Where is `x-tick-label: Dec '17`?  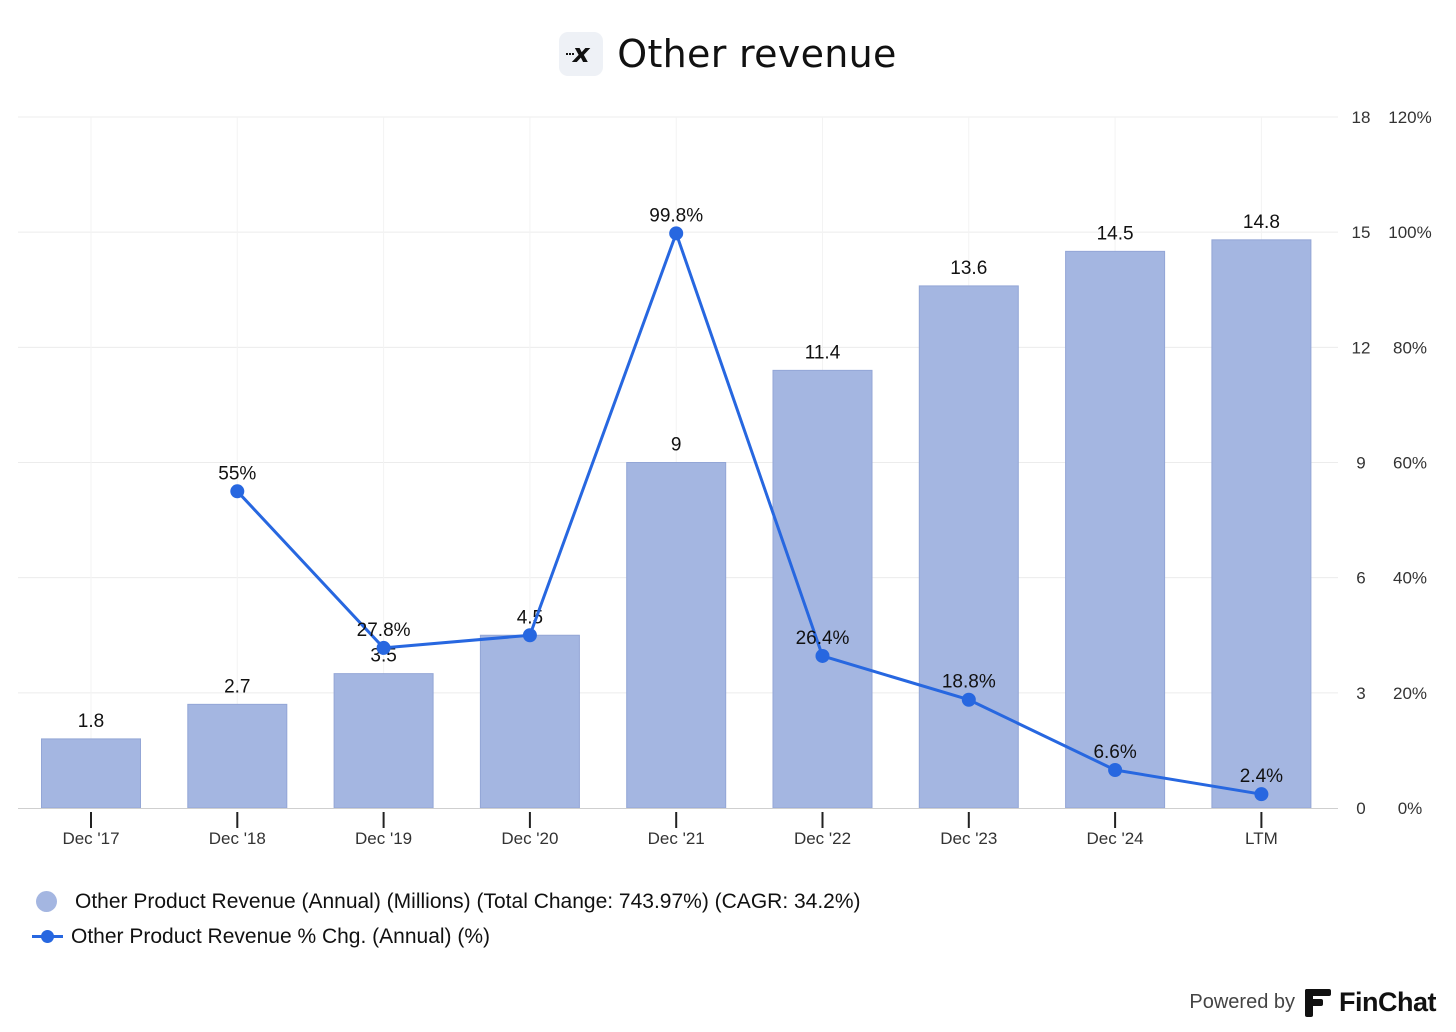 x-tick-label: Dec '17 is located at coordinates (90, 838).